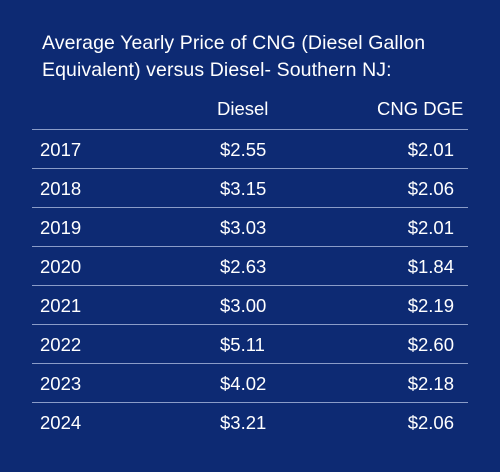 The width and height of the screenshot is (500, 472). Describe the element at coordinates (430, 383) in the screenshot. I see `cng-price-cell: $2.18` at that location.